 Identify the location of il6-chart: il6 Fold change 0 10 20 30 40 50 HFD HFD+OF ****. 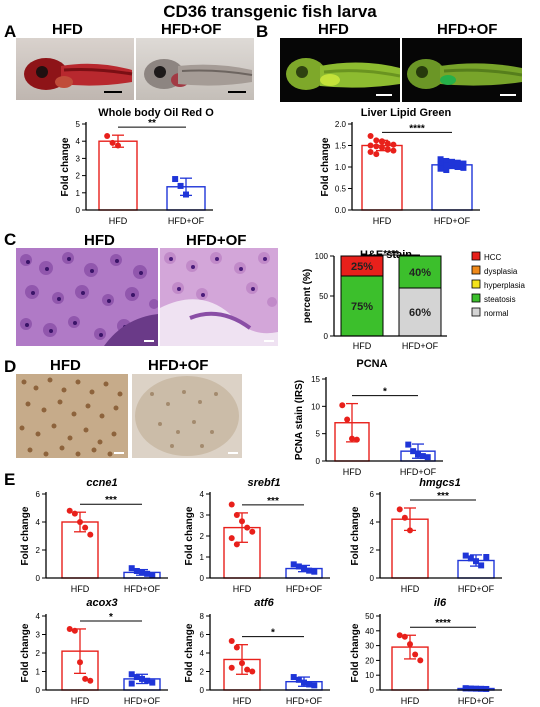
(426, 650).